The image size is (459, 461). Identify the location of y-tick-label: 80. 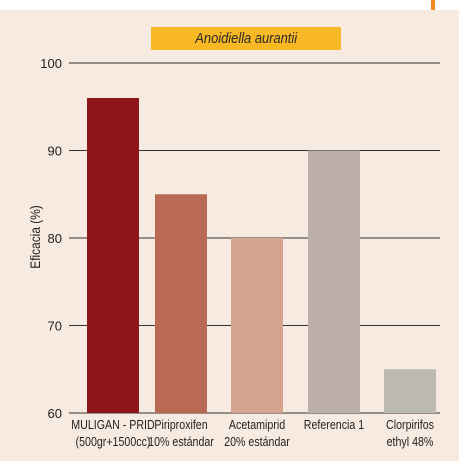
(55, 238).